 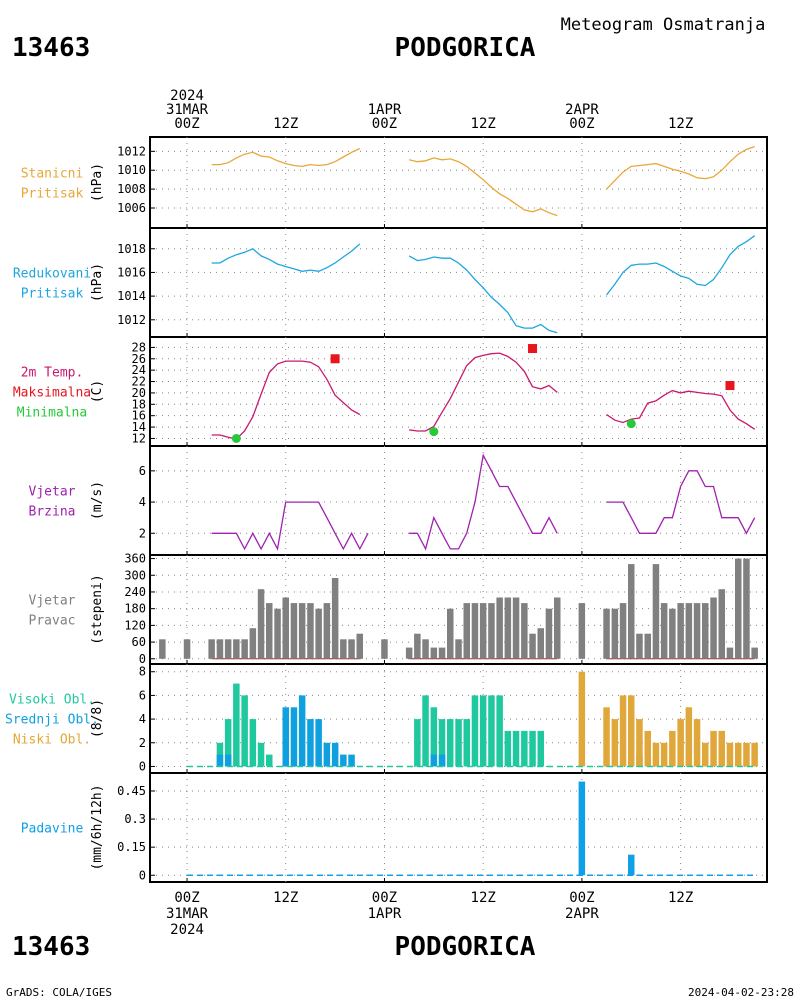 What do you see at coordinates (187, 110) in the screenshot?
I see `top-tick-label: 31MAR` at bounding box center [187, 110].